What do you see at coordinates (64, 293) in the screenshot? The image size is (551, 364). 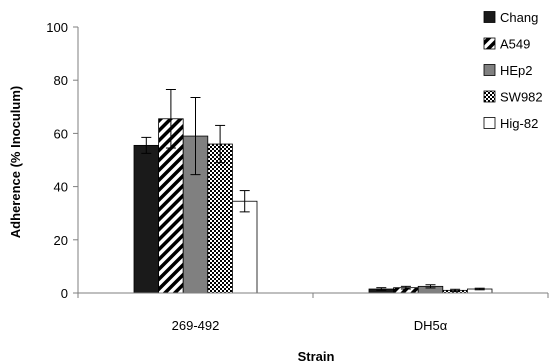 I see `y-tick-label: 0` at bounding box center [64, 293].